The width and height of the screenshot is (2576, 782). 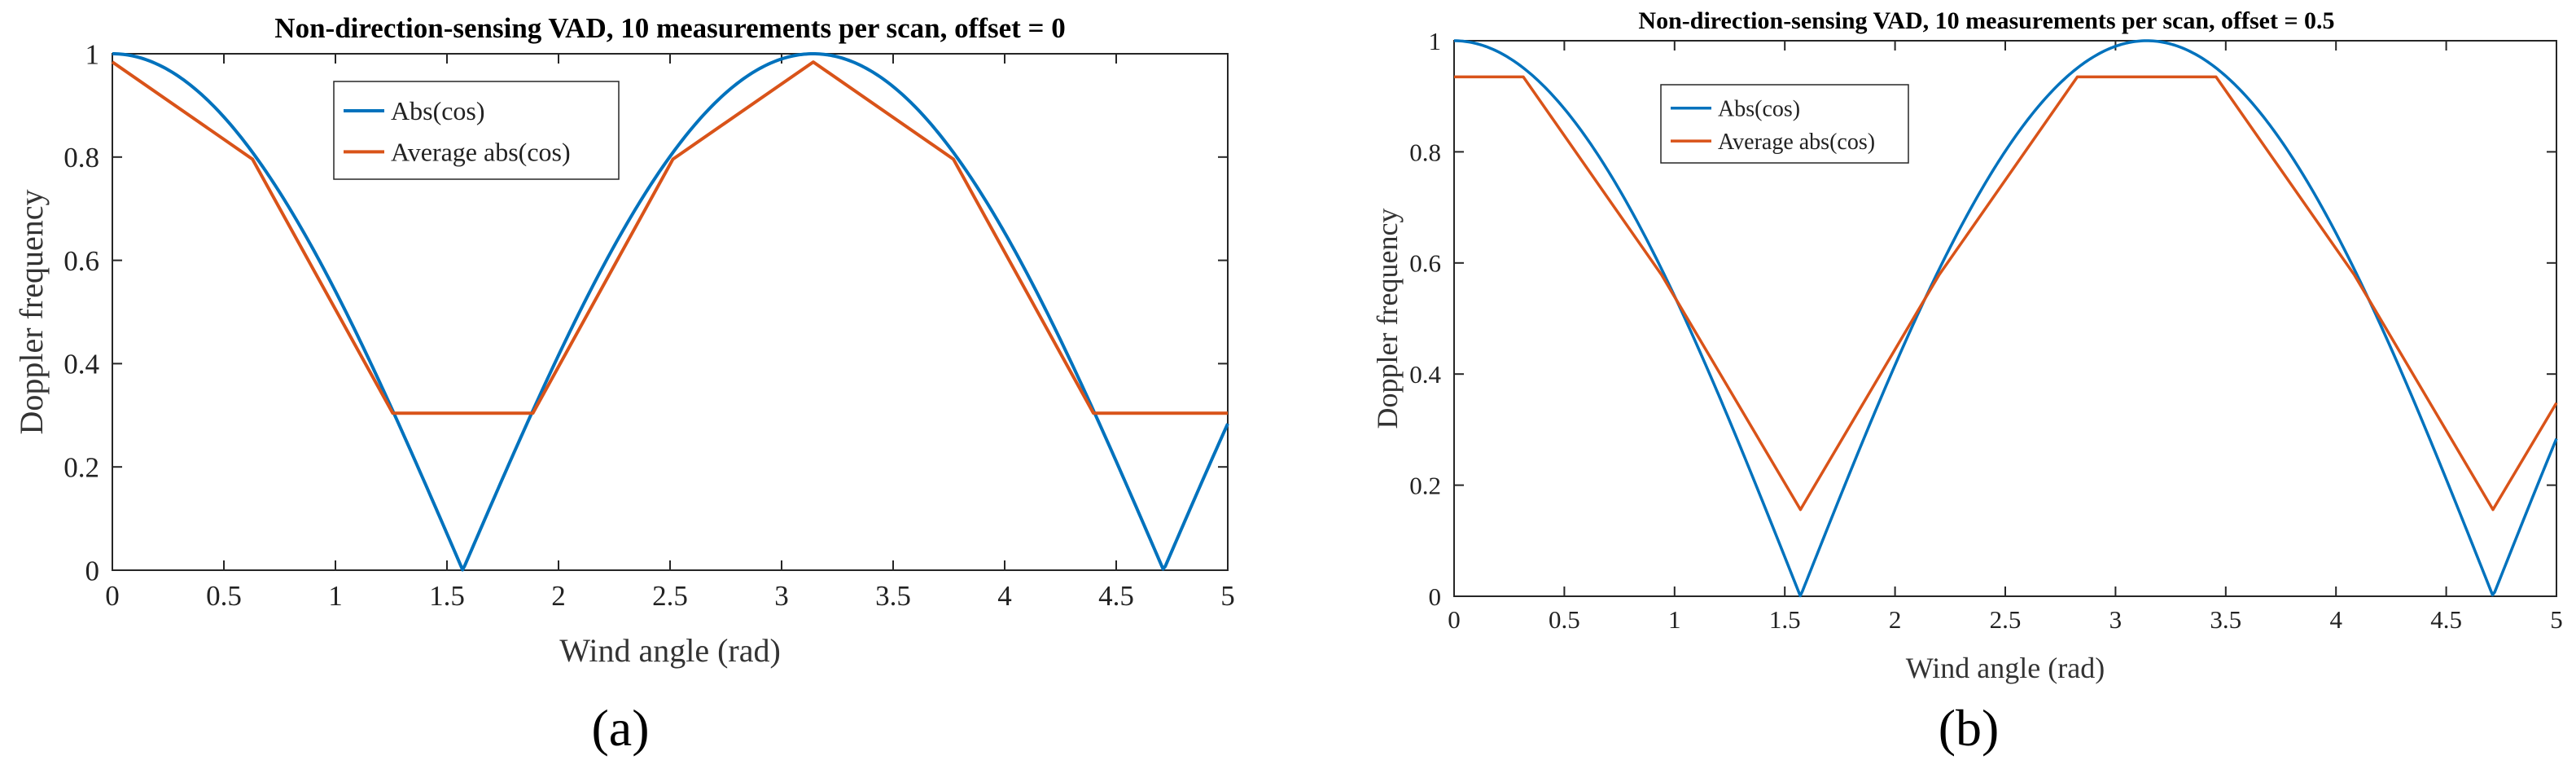 I want to click on panel-label: (a), so click(x=620, y=728).